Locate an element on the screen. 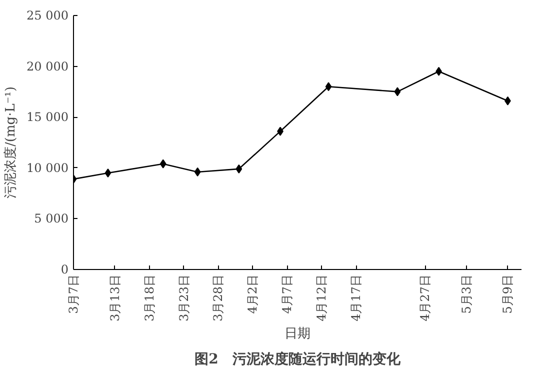 This screenshot has width=556, height=372. x-tick-label: 5月9日 is located at coordinates (507, 294).